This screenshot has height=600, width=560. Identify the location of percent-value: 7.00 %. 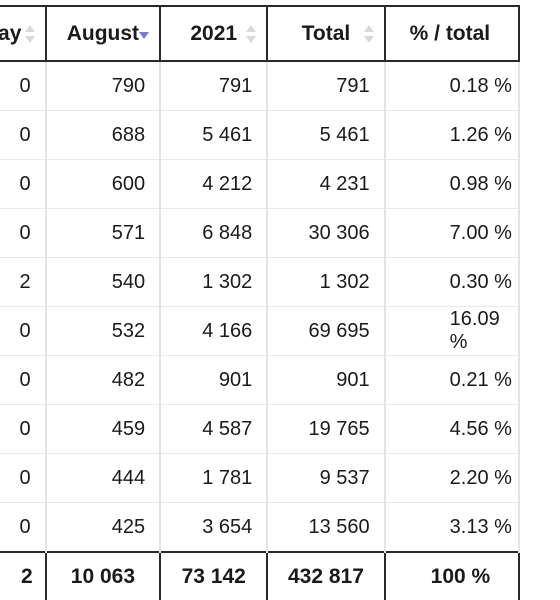
(480, 232).